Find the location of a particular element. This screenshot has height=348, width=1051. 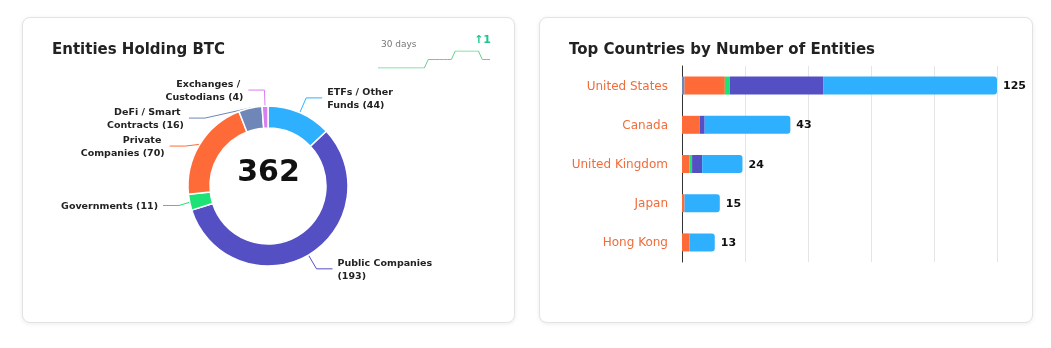

y-tick-label: United States is located at coordinates (627, 85).